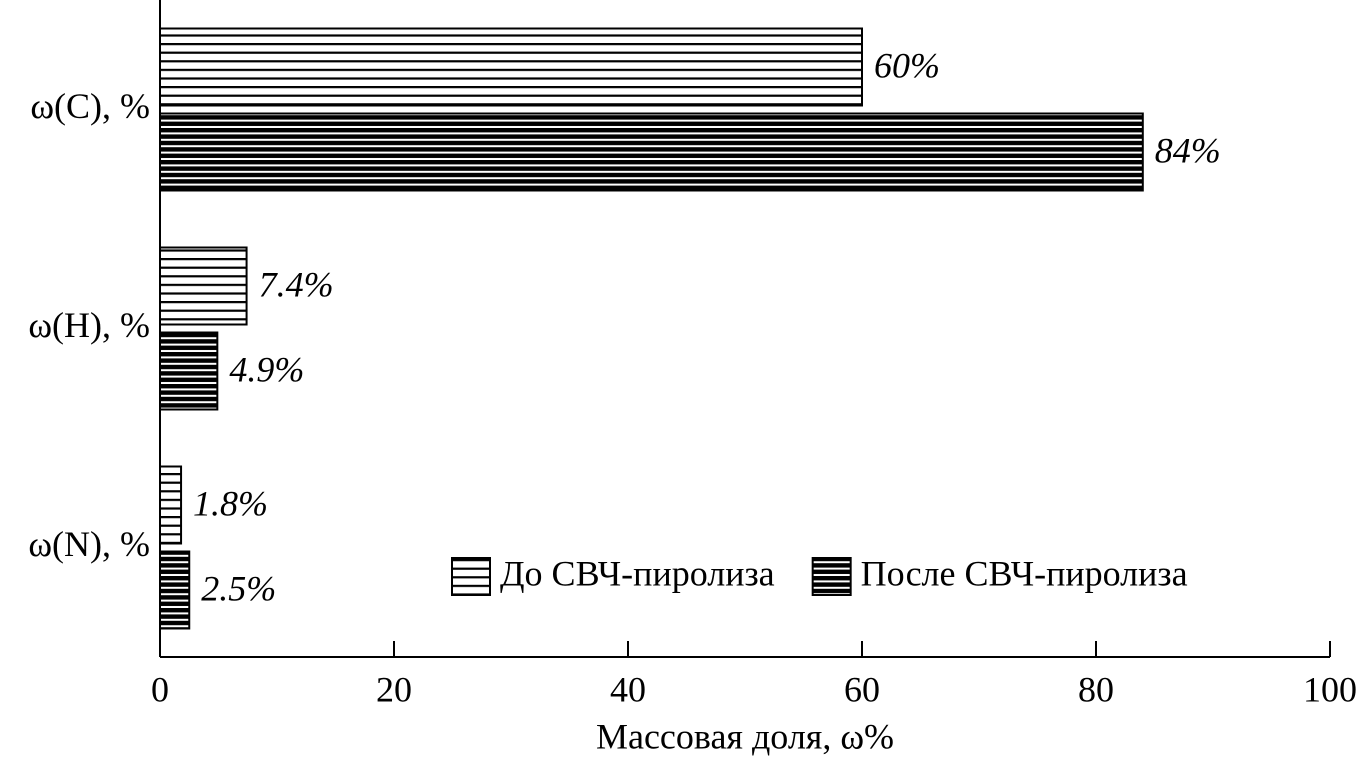 Image resolution: width=1362 pixels, height=766 pixels. Describe the element at coordinates (1188, 150) in the screenshot. I see `value-label: 84%` at that location.